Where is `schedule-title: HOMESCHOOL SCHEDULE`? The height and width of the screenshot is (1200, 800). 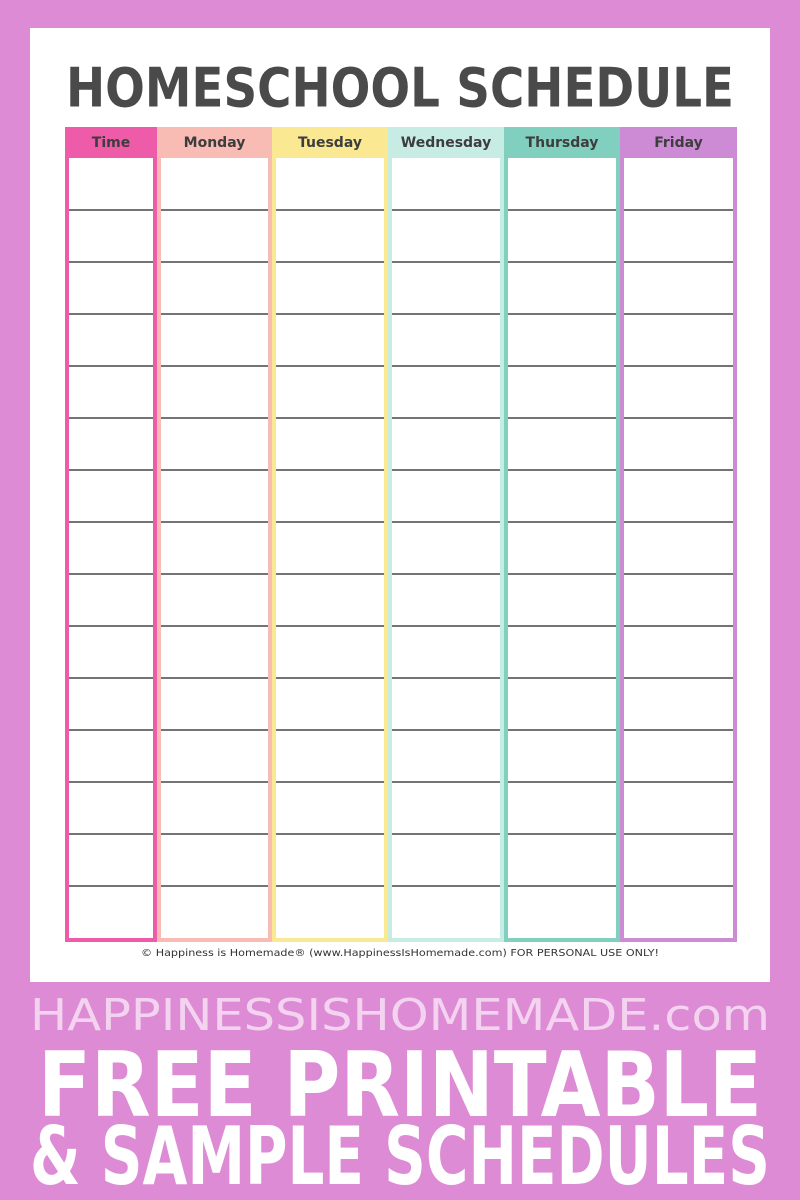
schedule-title: HOMESCHOOL SCHEDULE is located at coordinates (400, 88).